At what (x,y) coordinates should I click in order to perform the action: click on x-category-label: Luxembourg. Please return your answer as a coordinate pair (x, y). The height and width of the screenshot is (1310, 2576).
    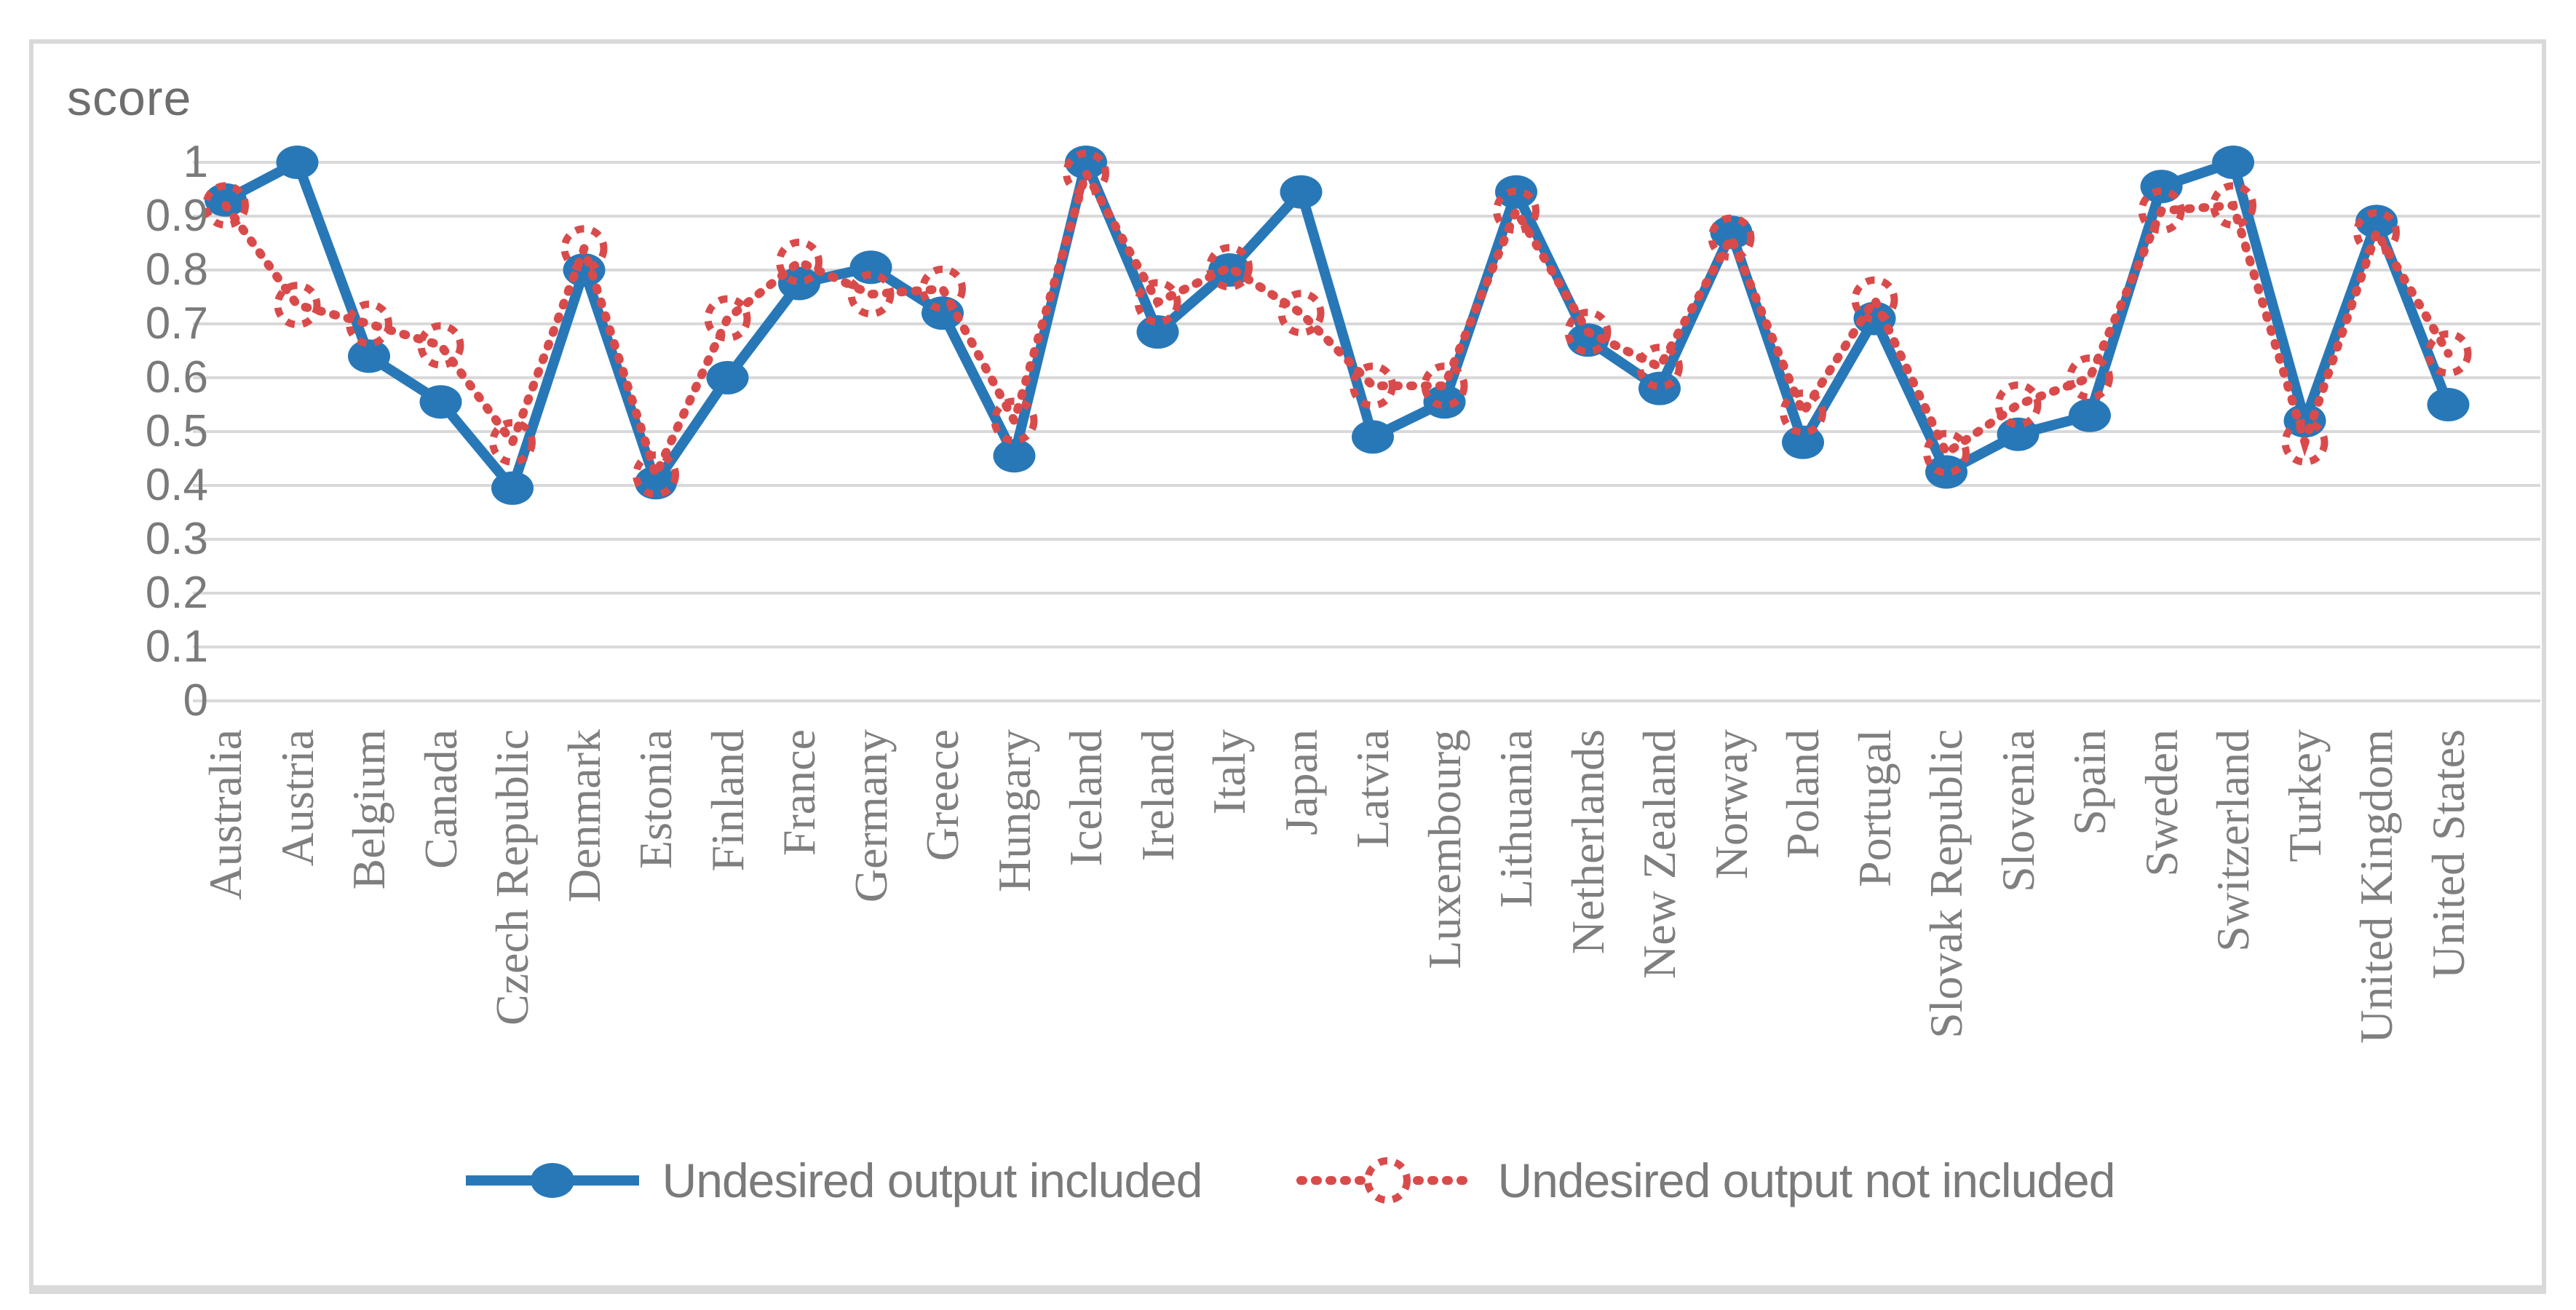
    Looking at the image, I should click on (1444, 849).